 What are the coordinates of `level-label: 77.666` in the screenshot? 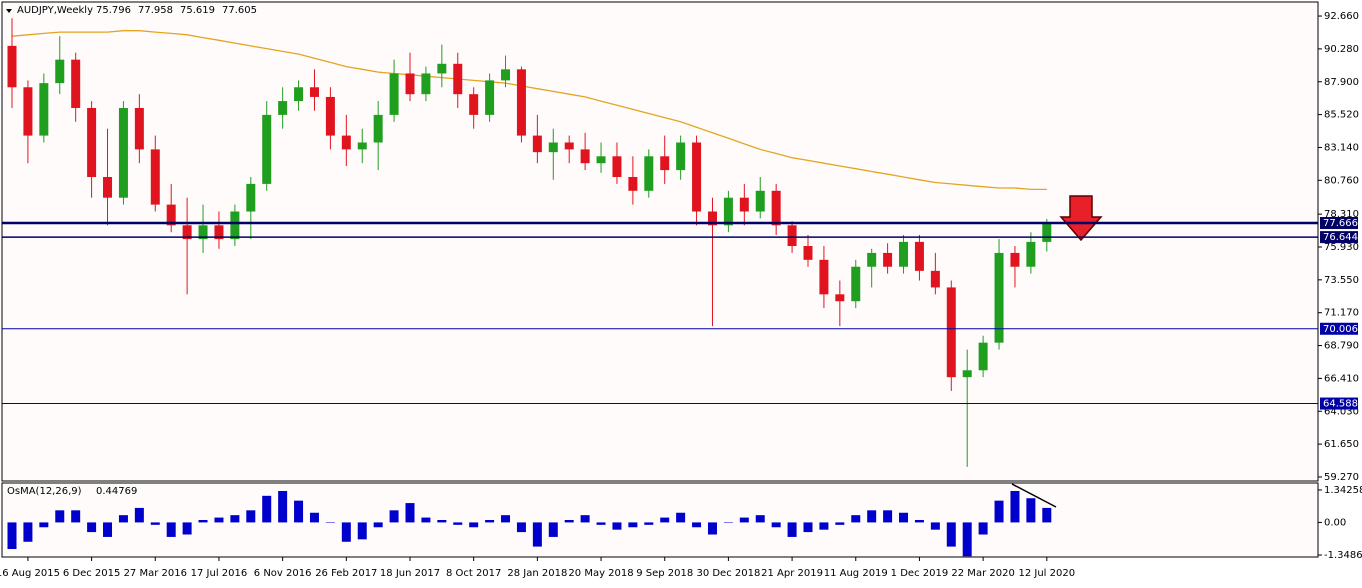 It's located at (1340, 223).